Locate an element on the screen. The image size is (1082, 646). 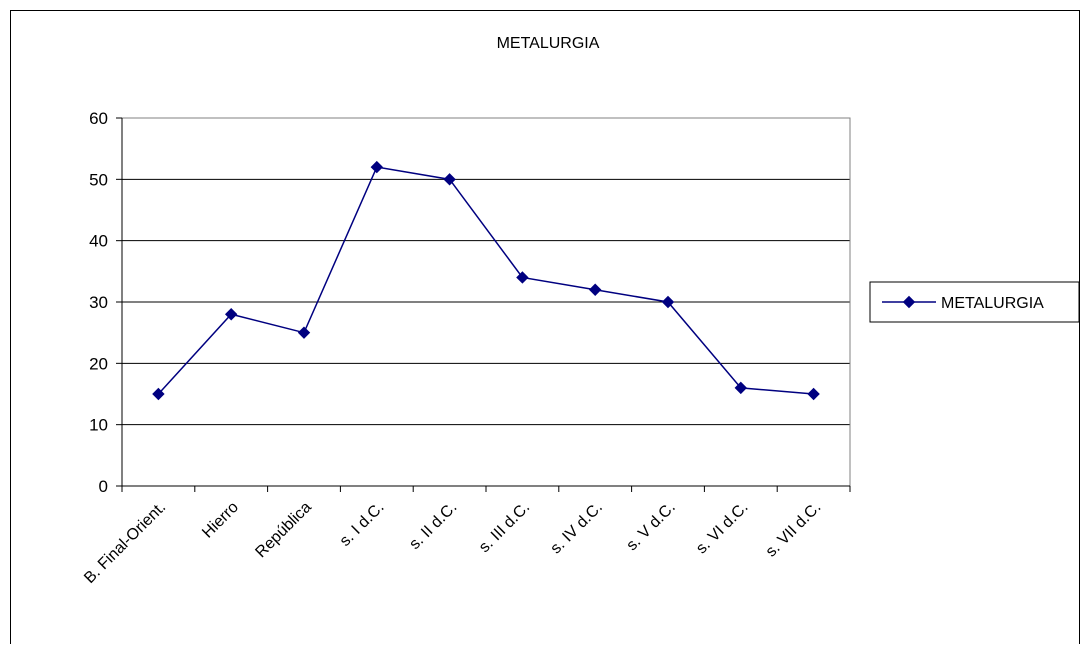
x-tick-label: Hierro is located at coordinates (220, 520).